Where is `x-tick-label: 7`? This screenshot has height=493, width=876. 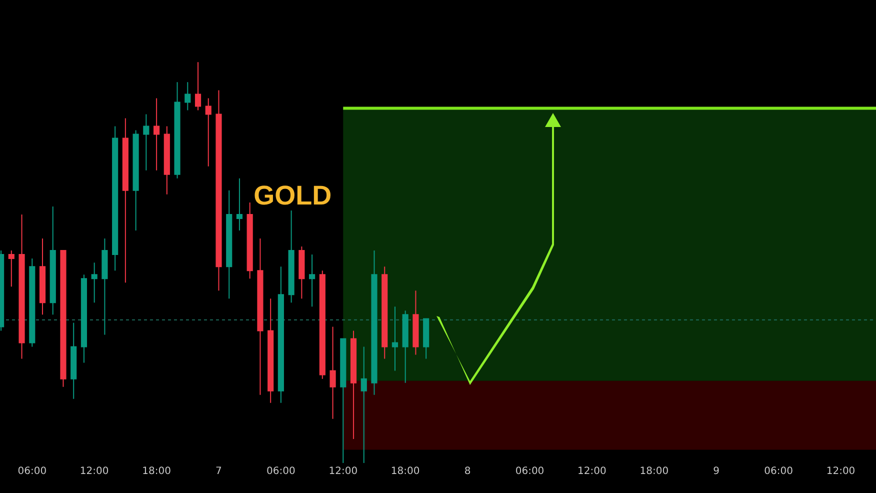
x-tick-label: 7 is located at coordinates (219, 471).